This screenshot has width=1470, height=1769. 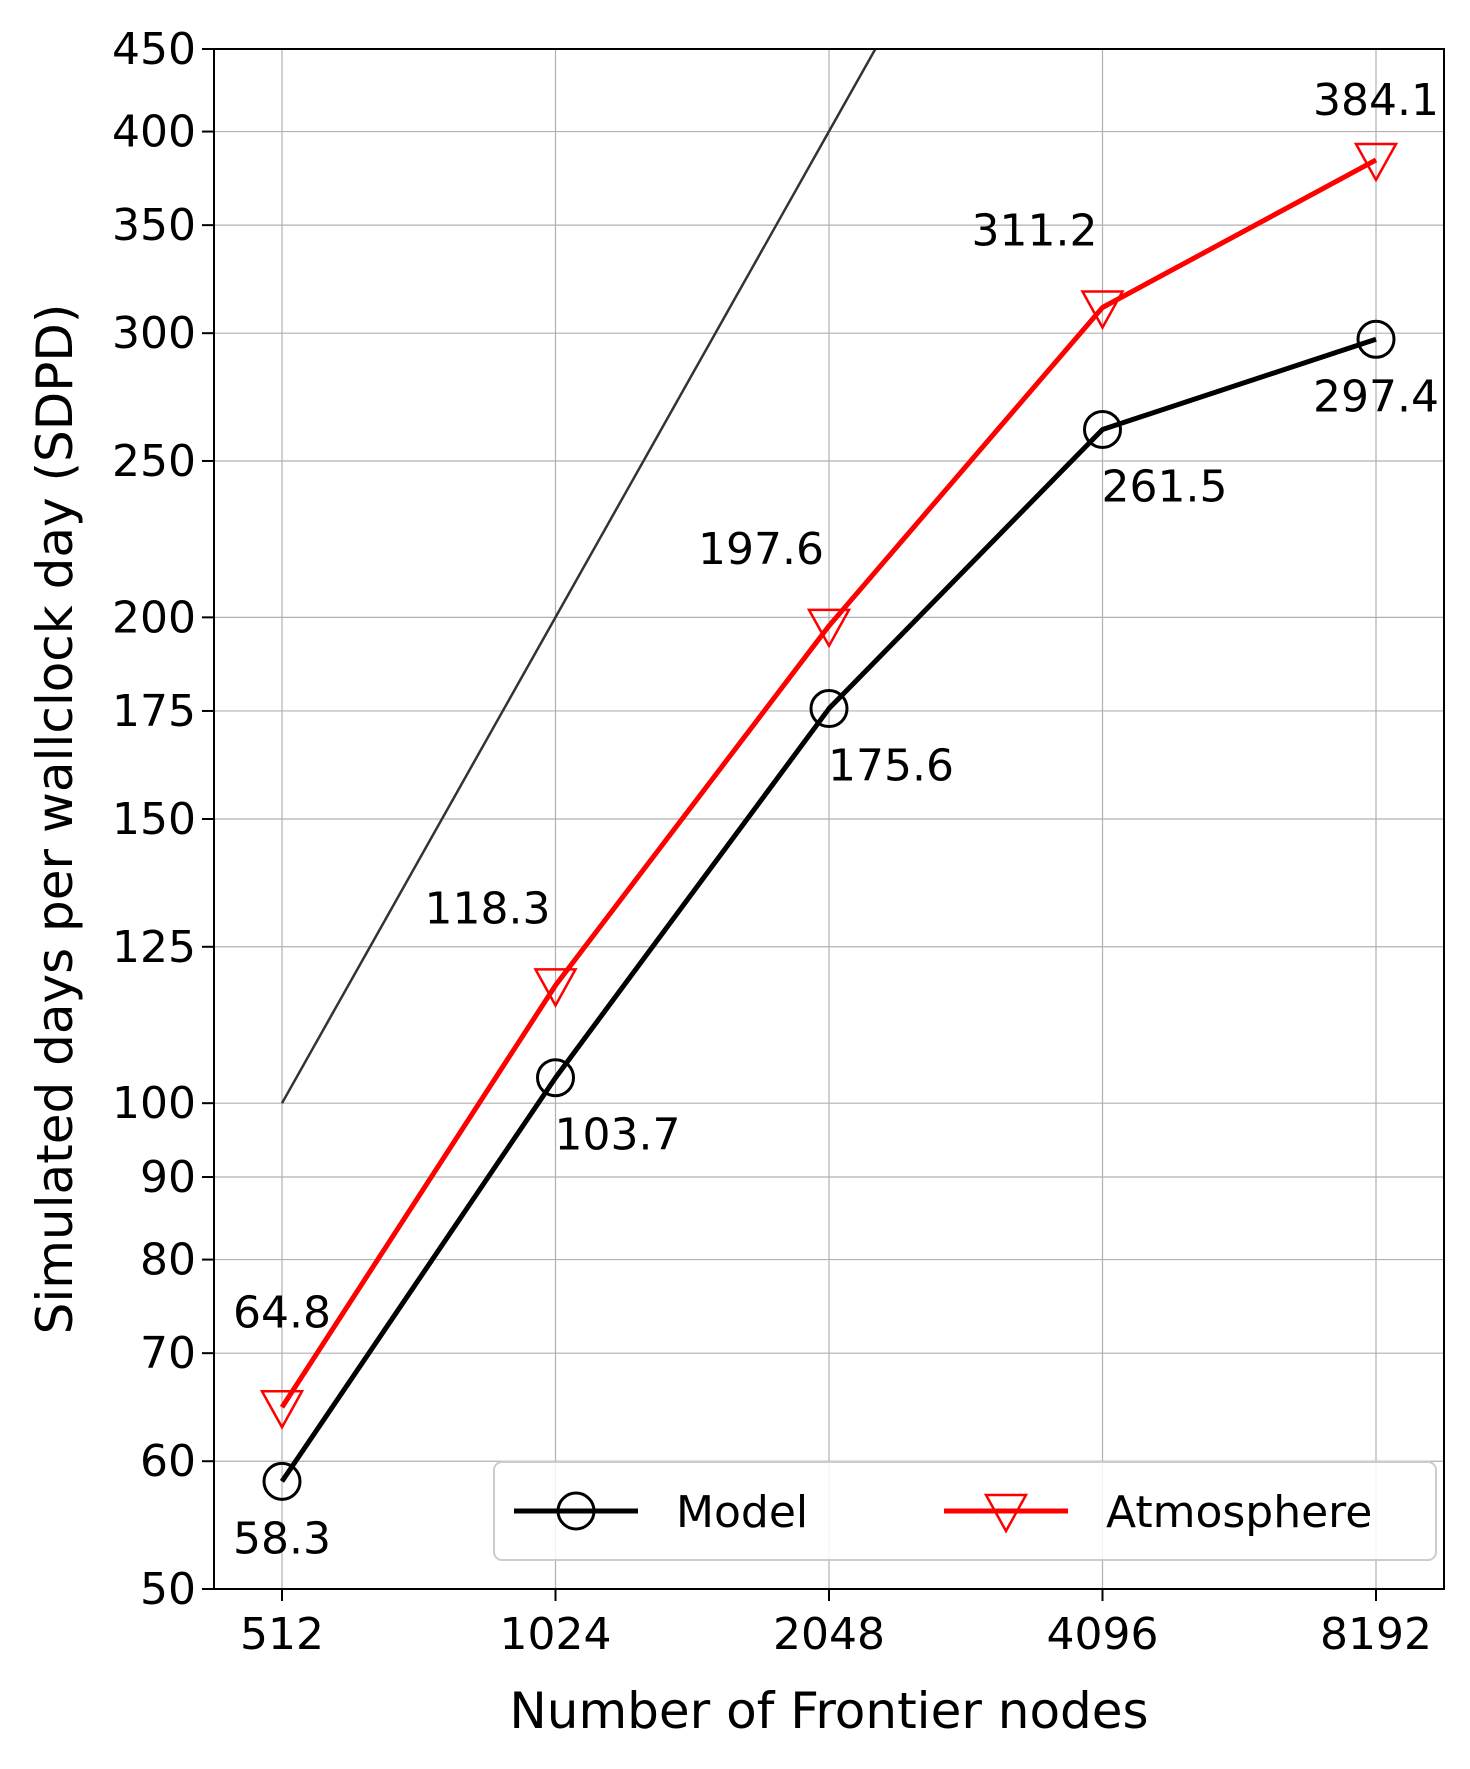 What do you see at coordinates (282, 1538) in the screenshot?
I see `model-data-label: 58.3` at bounding box center [282, 1538].